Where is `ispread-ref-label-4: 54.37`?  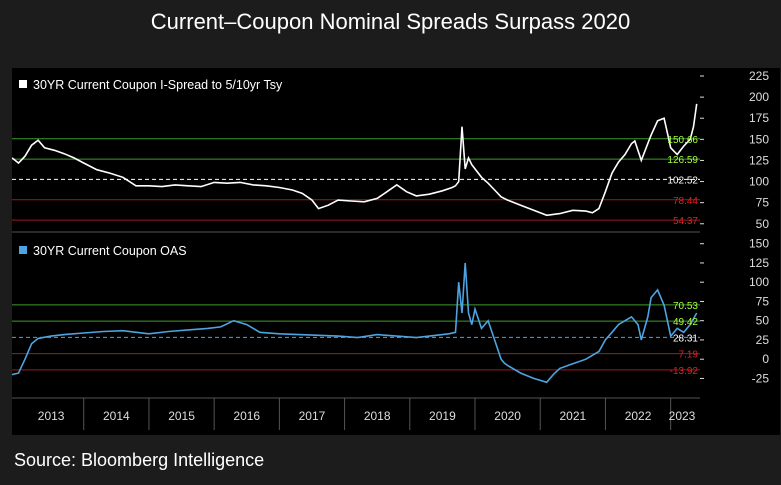 ispread-ref-label-4: 54.37 is located at coordinates (685, 221).